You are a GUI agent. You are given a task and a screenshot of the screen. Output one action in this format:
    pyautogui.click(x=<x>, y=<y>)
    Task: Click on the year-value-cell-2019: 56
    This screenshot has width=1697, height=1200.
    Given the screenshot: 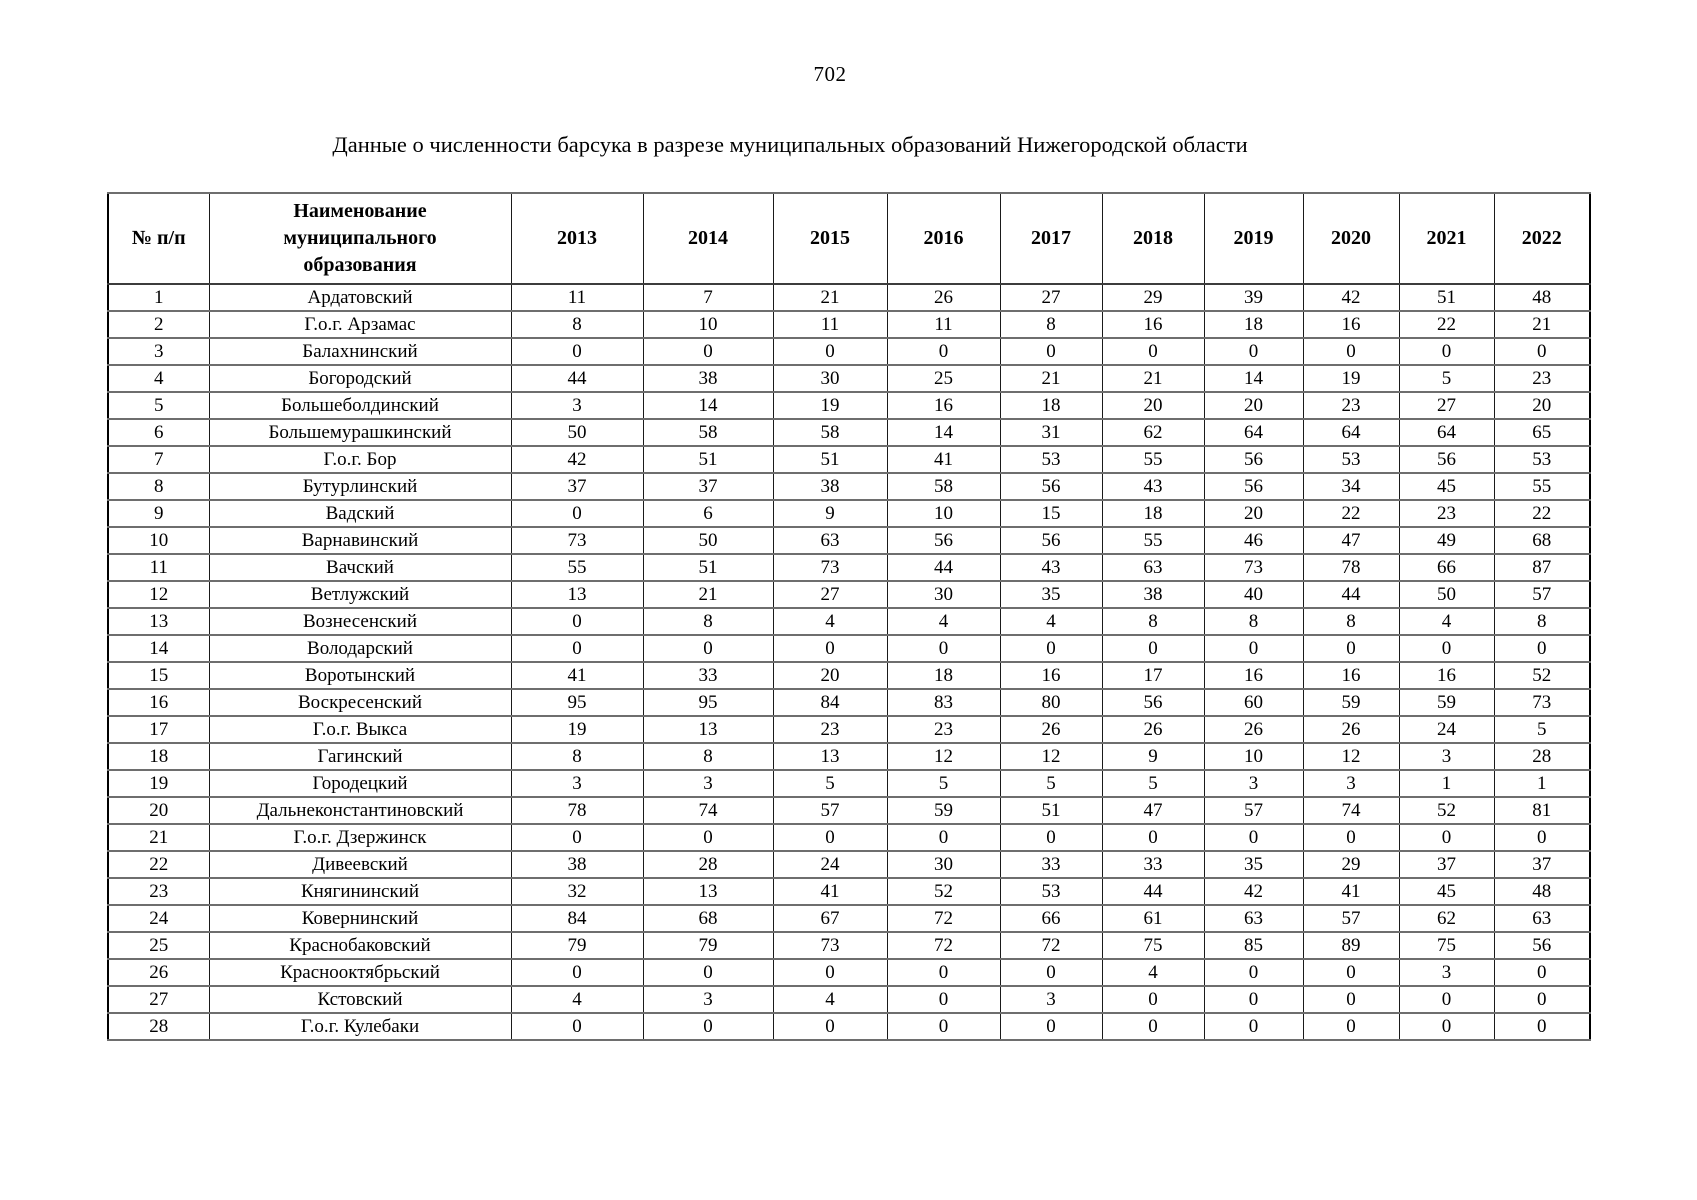 What is the action you would take?
    pyautogui.click(x=1253, y=459)
    